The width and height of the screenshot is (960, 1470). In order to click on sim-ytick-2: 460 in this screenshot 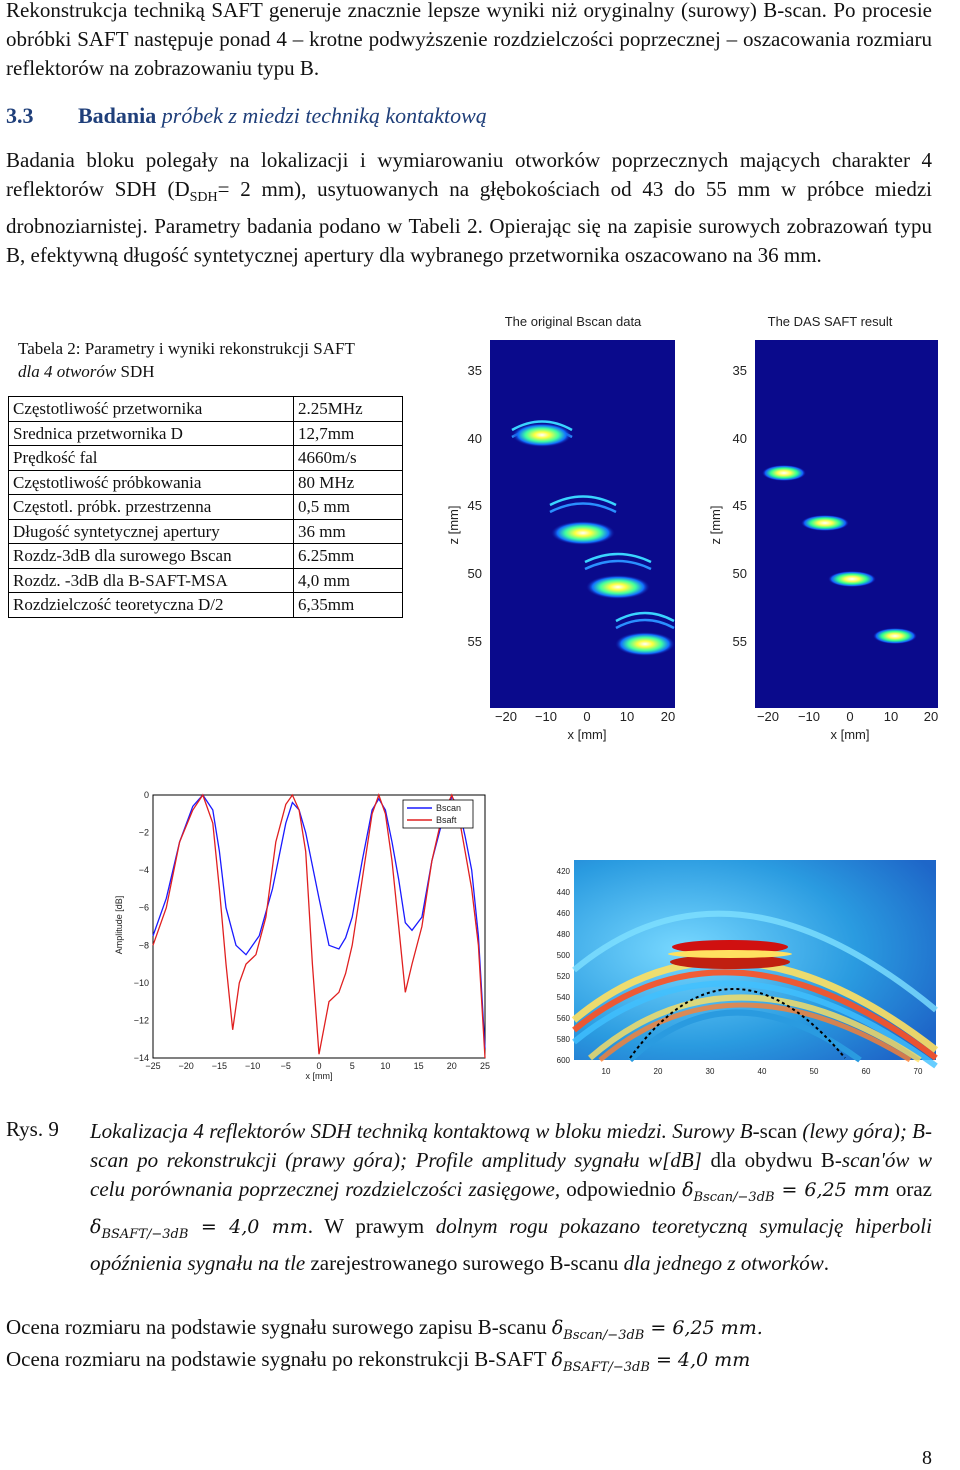, I will do `click(564, 913)`.